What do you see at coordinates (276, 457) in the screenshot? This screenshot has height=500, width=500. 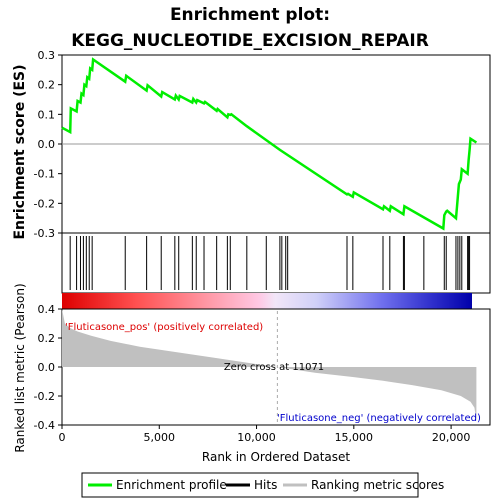 I see `x-axis-label: Rank in Ordered Dataset` at bounding box center [276, 457].